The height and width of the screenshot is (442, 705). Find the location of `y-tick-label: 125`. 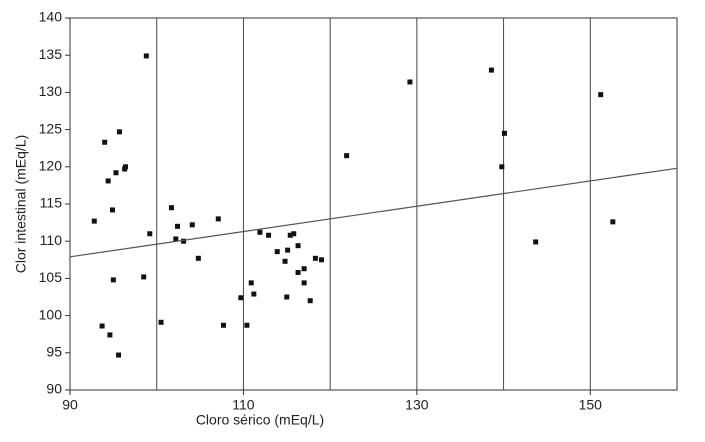

y-tick-label: 125 is located at coordinates (51, 128).